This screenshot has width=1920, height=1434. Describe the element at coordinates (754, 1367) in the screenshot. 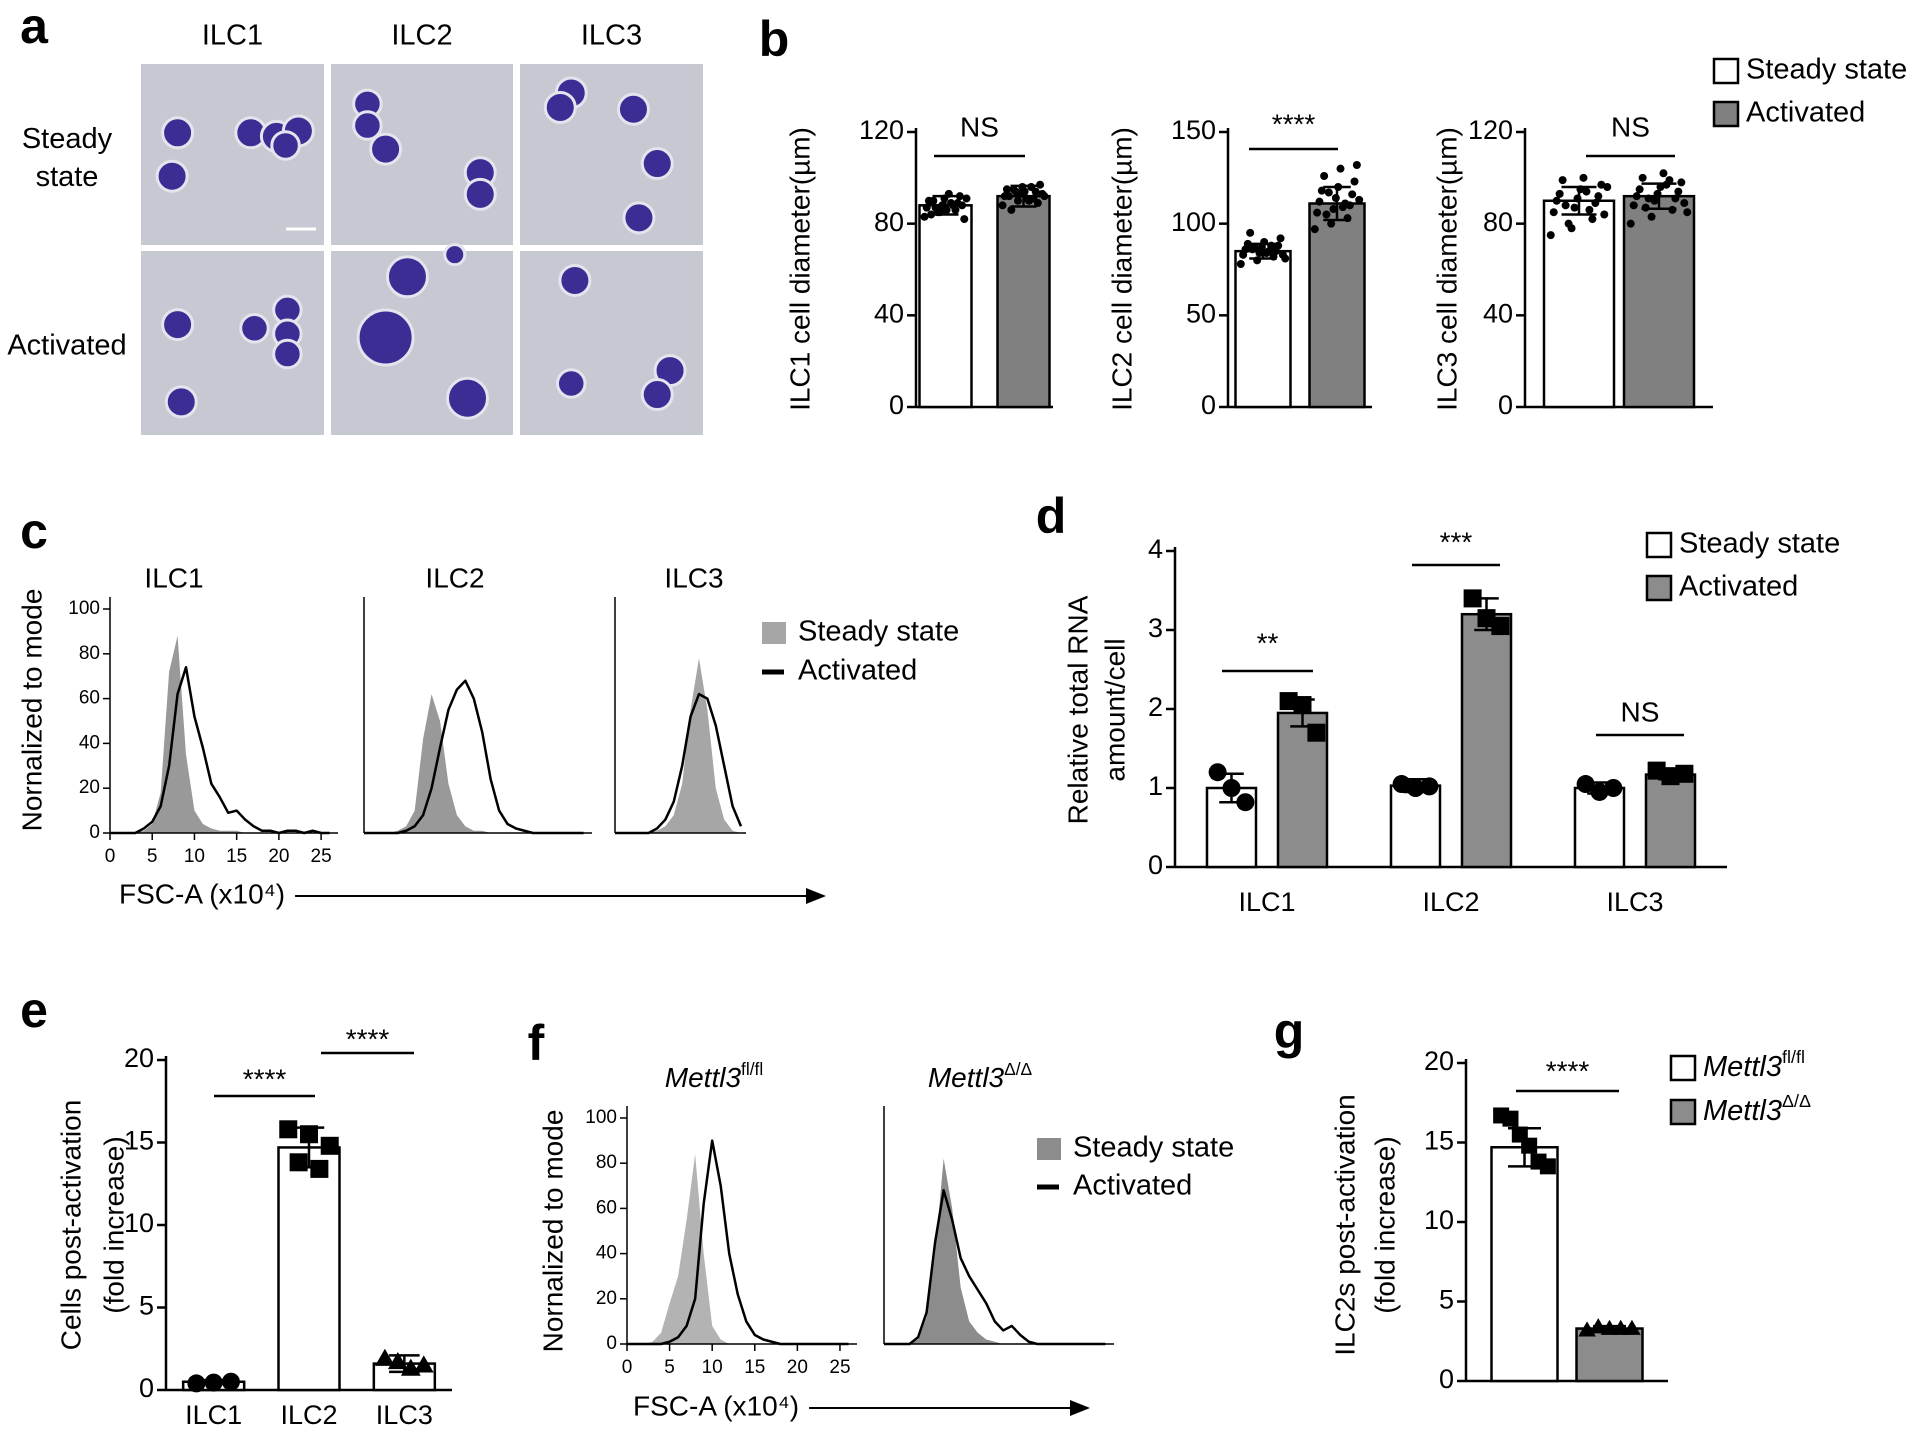

I see `x-tick-label: 15` at that location.